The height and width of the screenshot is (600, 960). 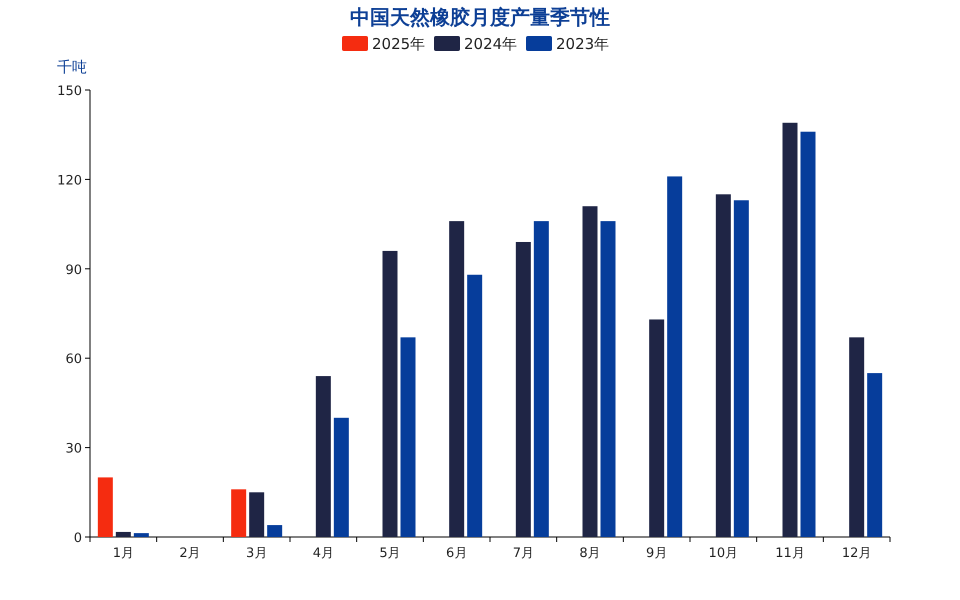 What do you see at coordinates (257, 553) in the screenshot?
I see `x-tick-label: 3月` at bounding box center [257, 553].